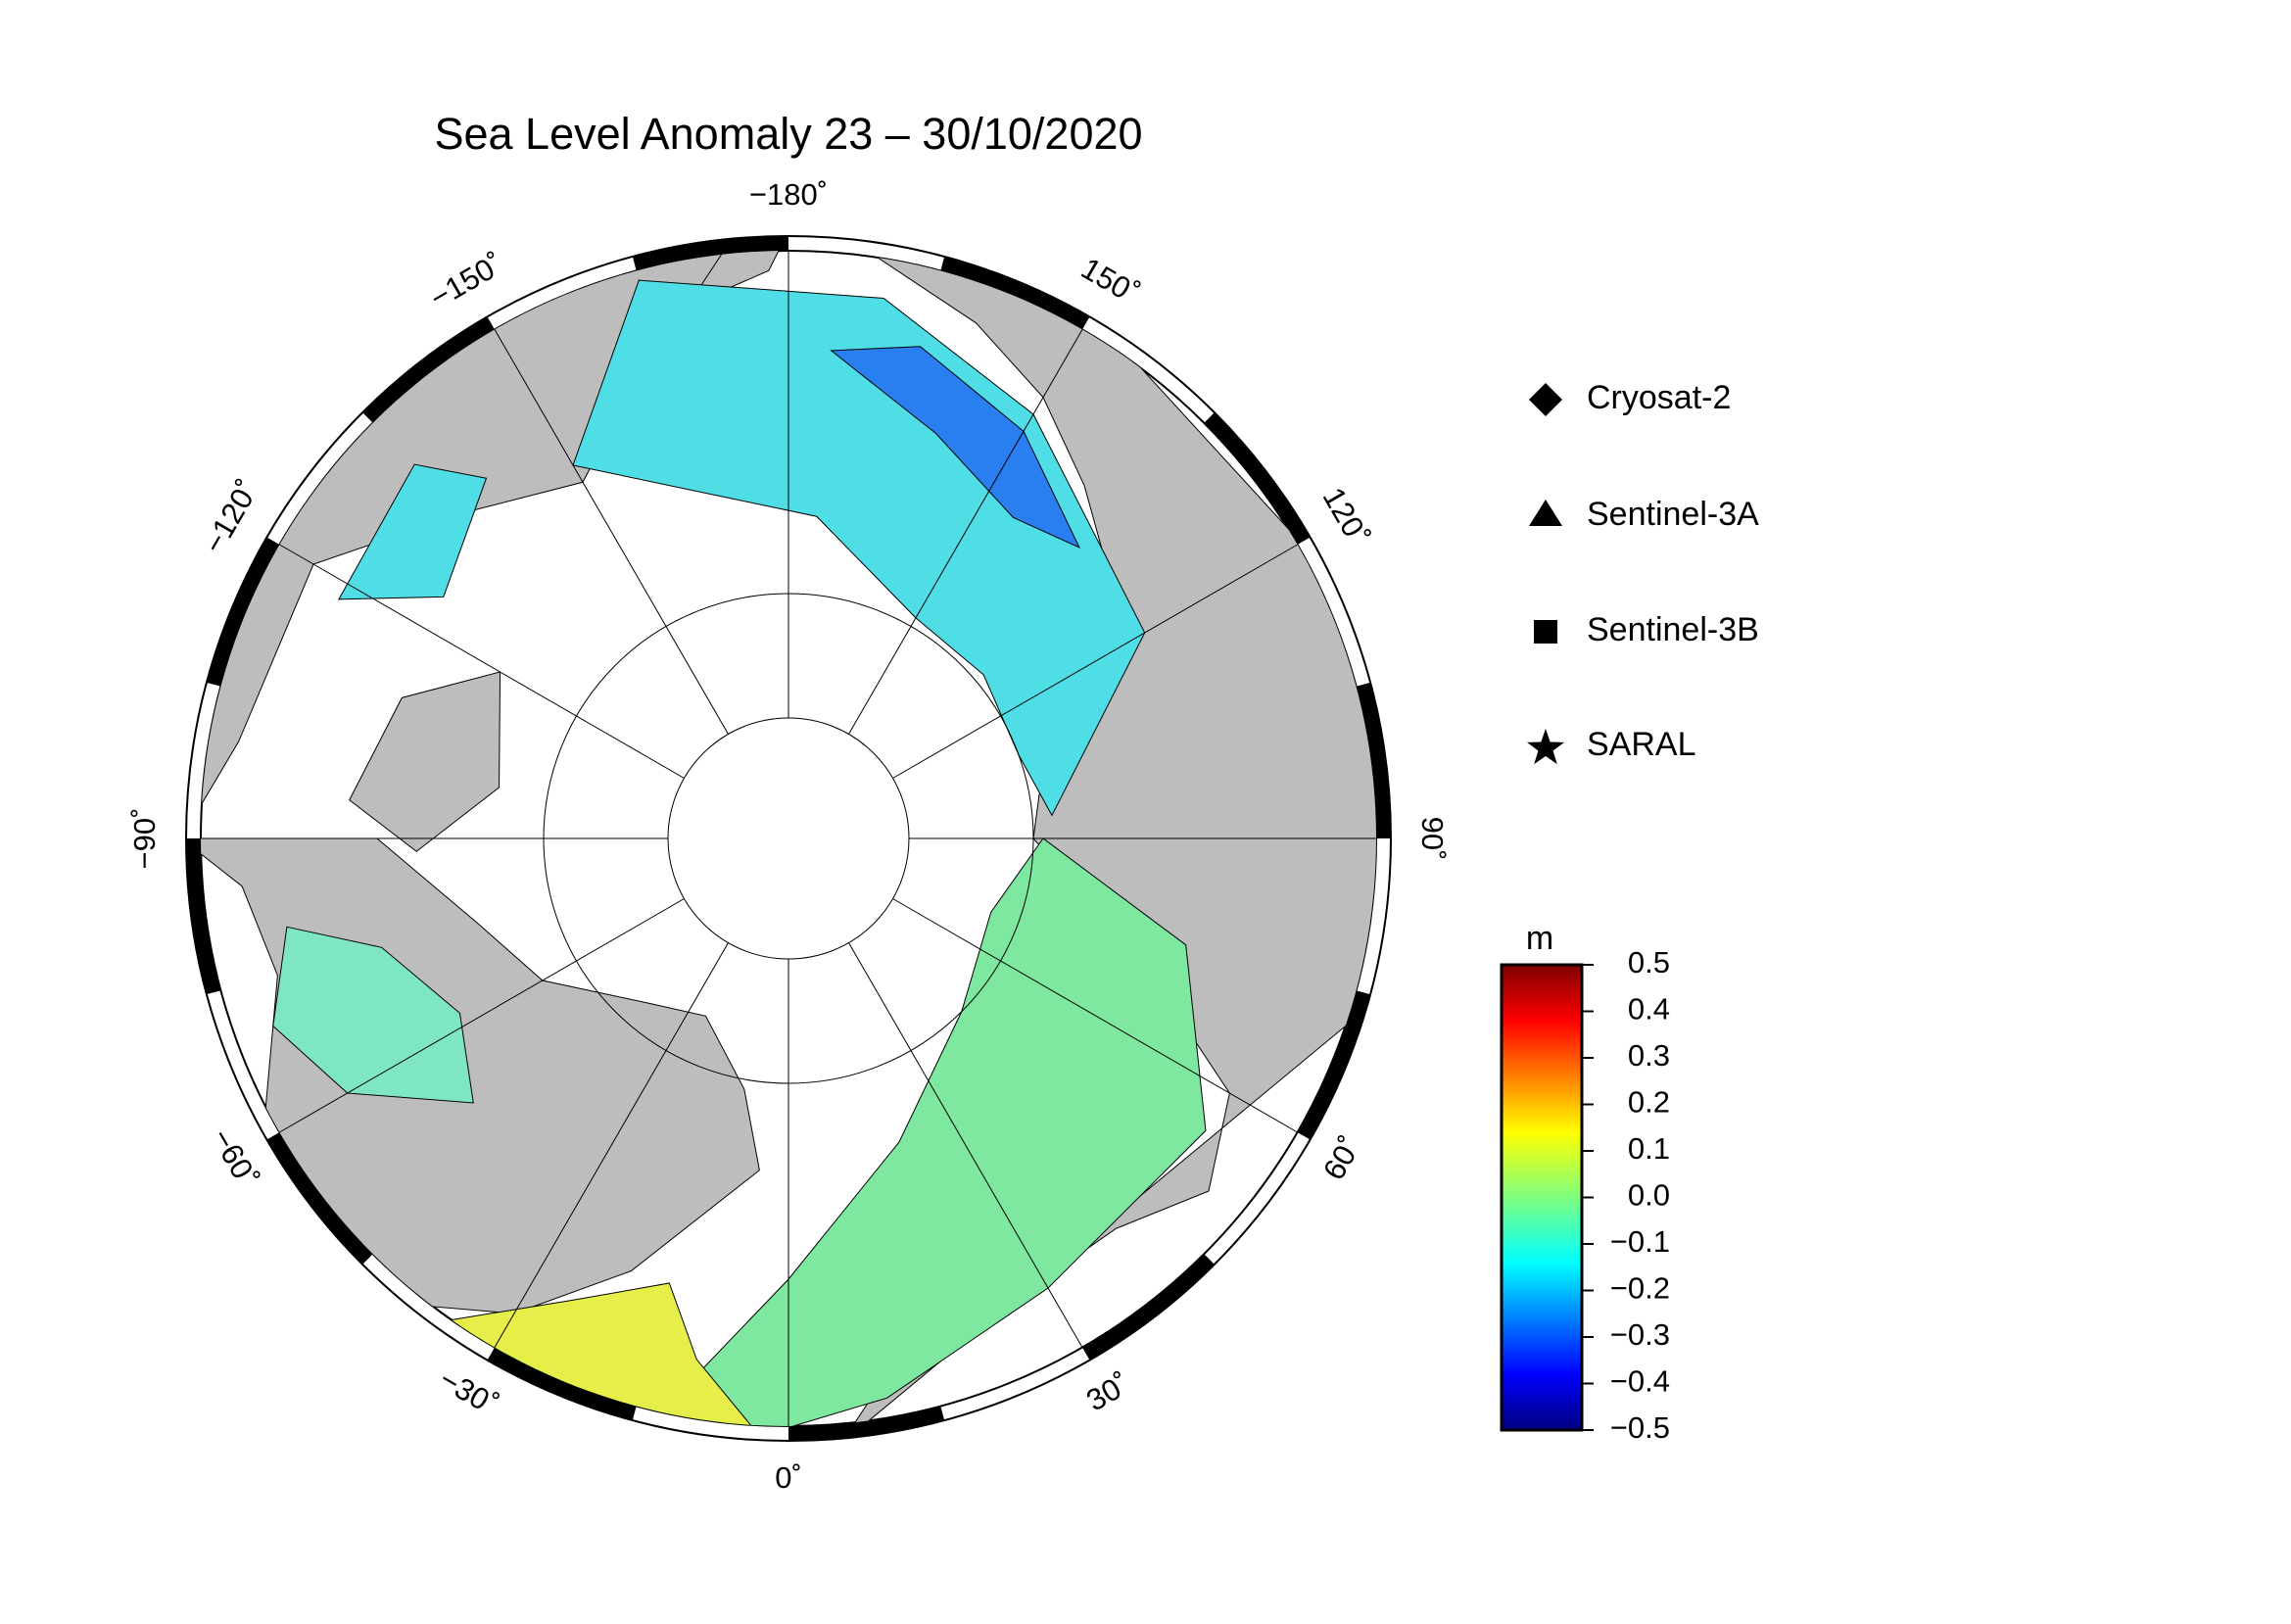  What do you see at coordinates (1659, 397) in the screenshot?
I see `legend-label: Cryosat-2` at bounding box center [1659, 397].